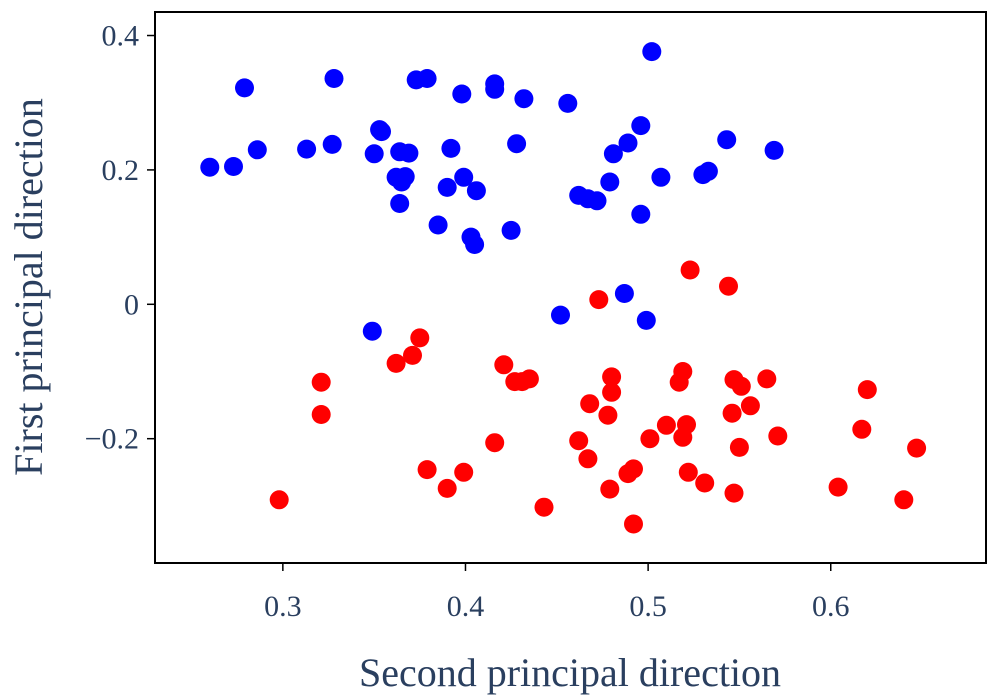  Describe the element at coordinates (831, 606) in the screenshot. I see `x-tick-label: 0.6` at that location.